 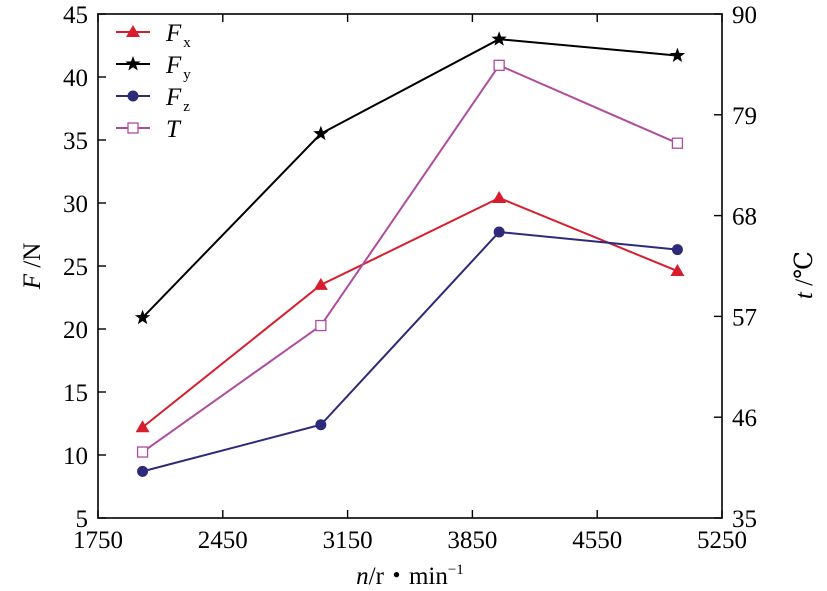 I want to click on legend-label: T, so click(x=174, y=129).